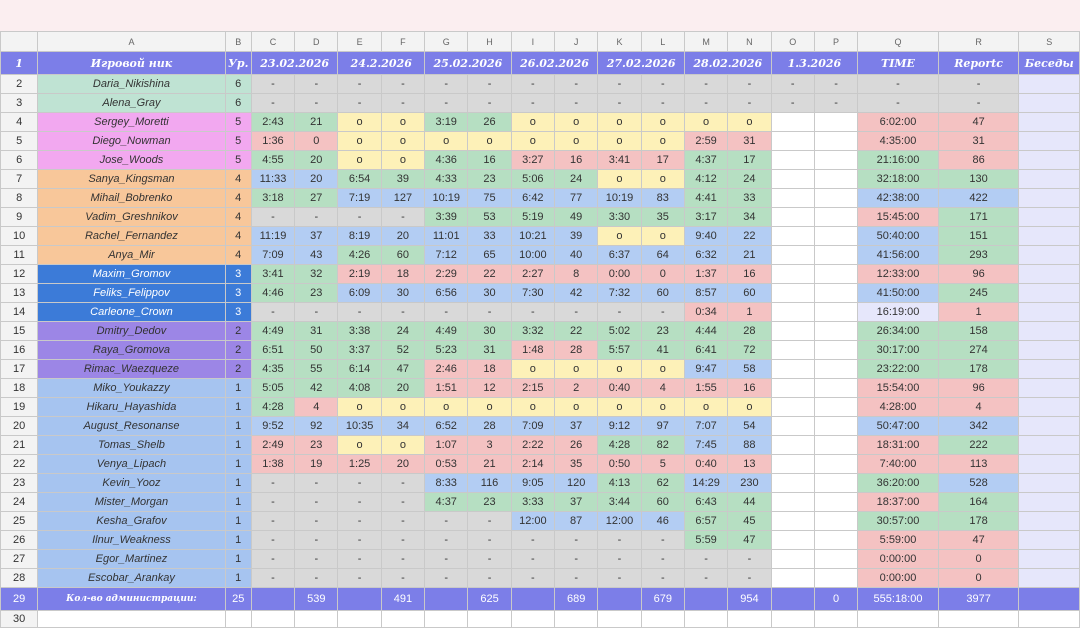 The image size is (1080, 628). I want to click on player-nick-cell: Feliks_Felippov, so click(131, 293).